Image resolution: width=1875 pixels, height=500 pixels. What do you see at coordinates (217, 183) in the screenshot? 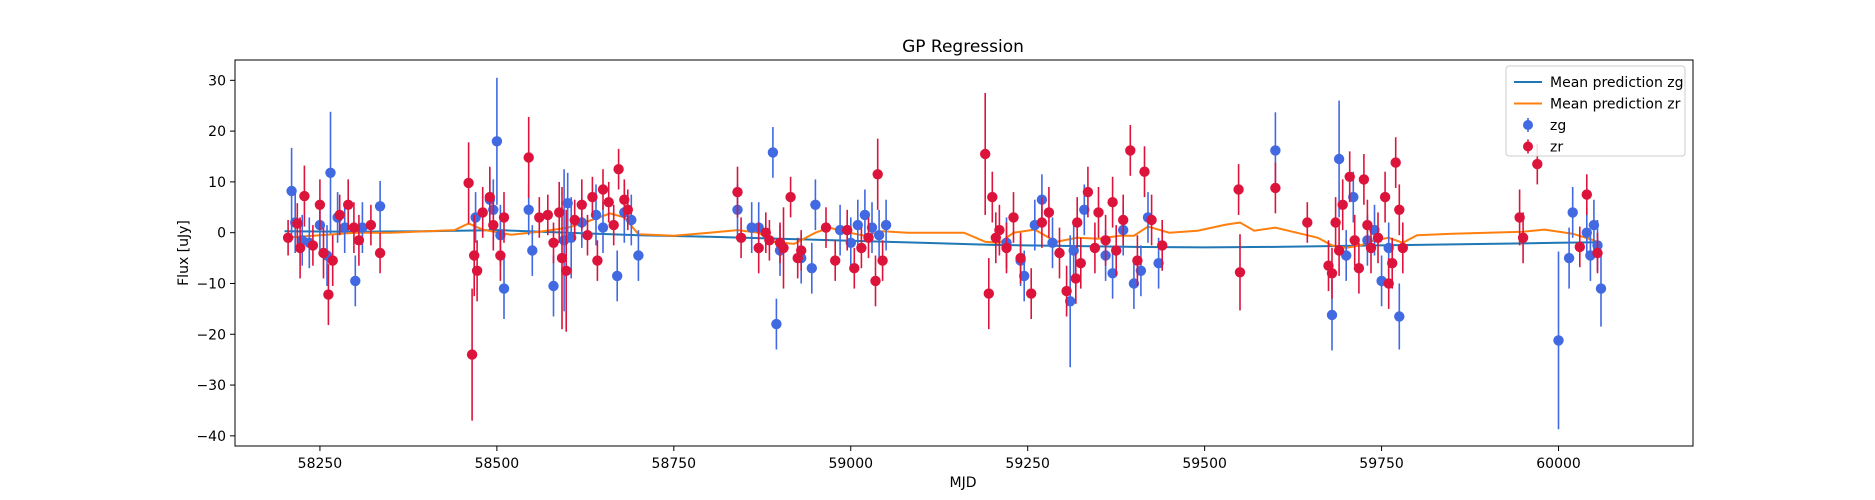
I see `y-tick-label: 10` at bounding box center [217, 183].